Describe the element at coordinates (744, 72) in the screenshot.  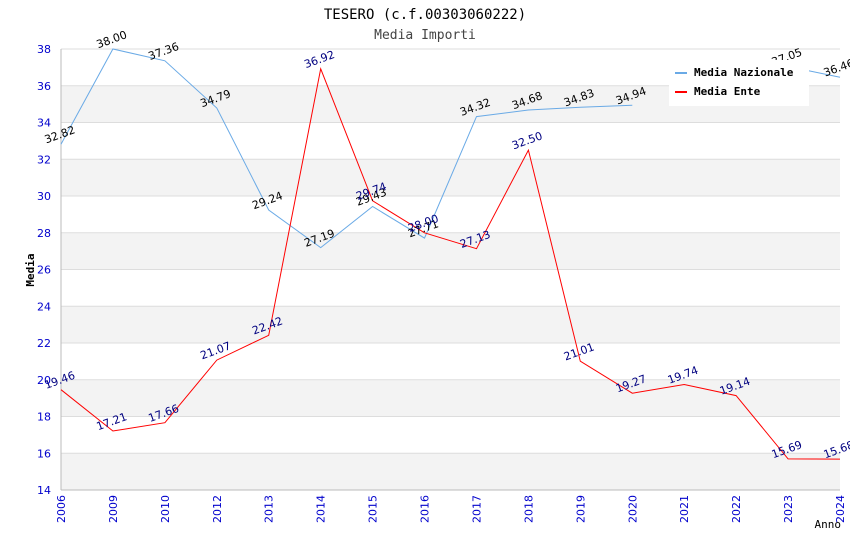
I see `legend-label-nazionale: Media Nazionale` at that location.